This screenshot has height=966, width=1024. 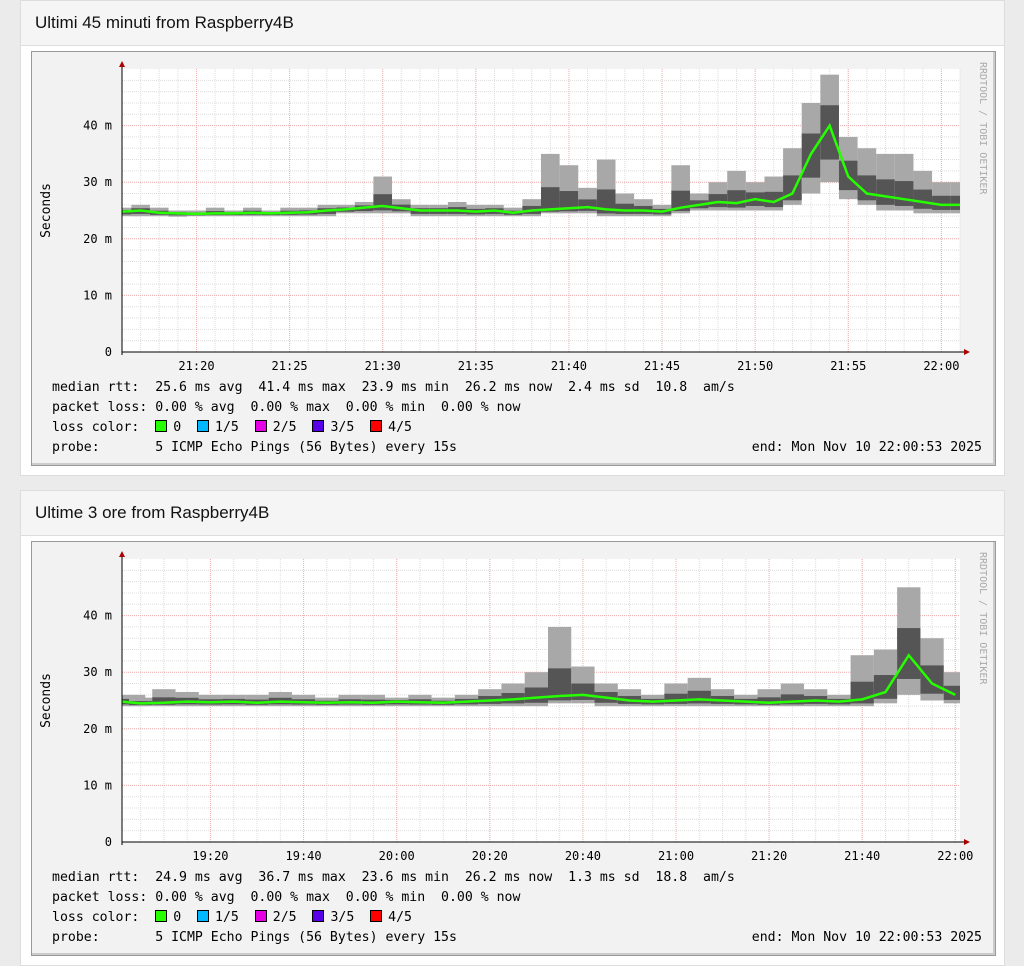 I want to click on x-tick-label: 21:45, so click(x=662, y=366).